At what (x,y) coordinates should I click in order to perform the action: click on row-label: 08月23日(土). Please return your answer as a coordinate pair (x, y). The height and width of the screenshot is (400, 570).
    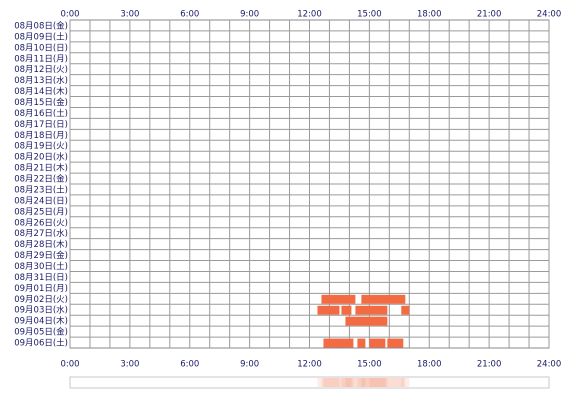
    Looking at the image, I should click on (41, 189).